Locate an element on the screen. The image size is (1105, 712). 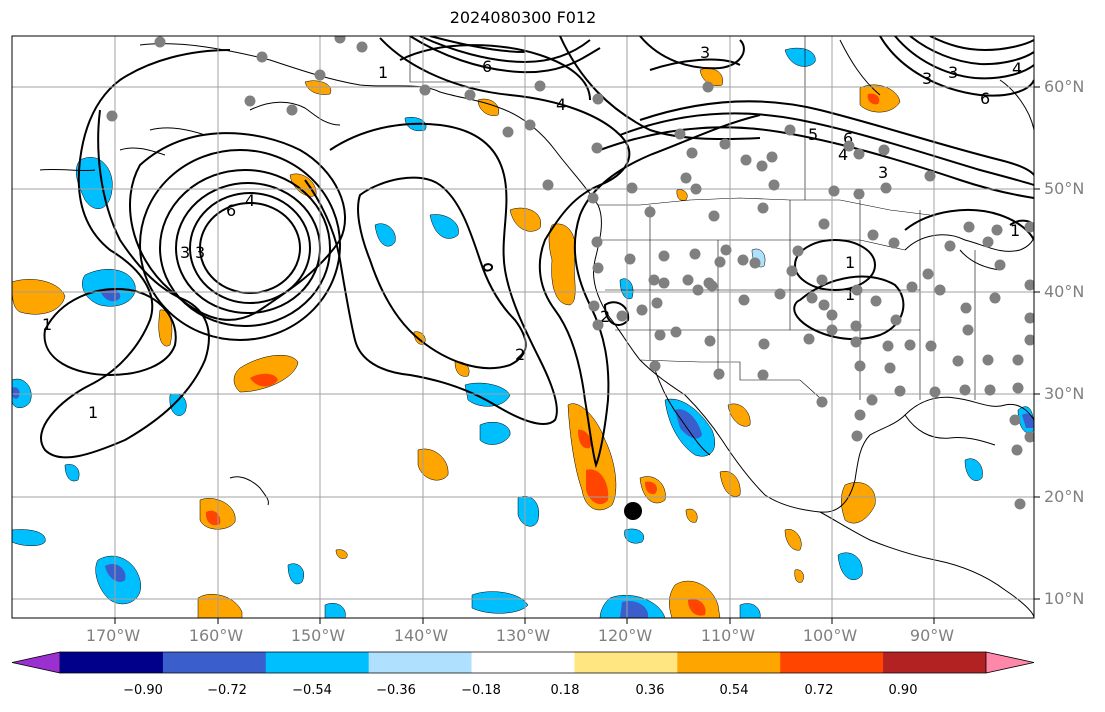
colorbar-extend-max is located at coordinates (1010, 662).